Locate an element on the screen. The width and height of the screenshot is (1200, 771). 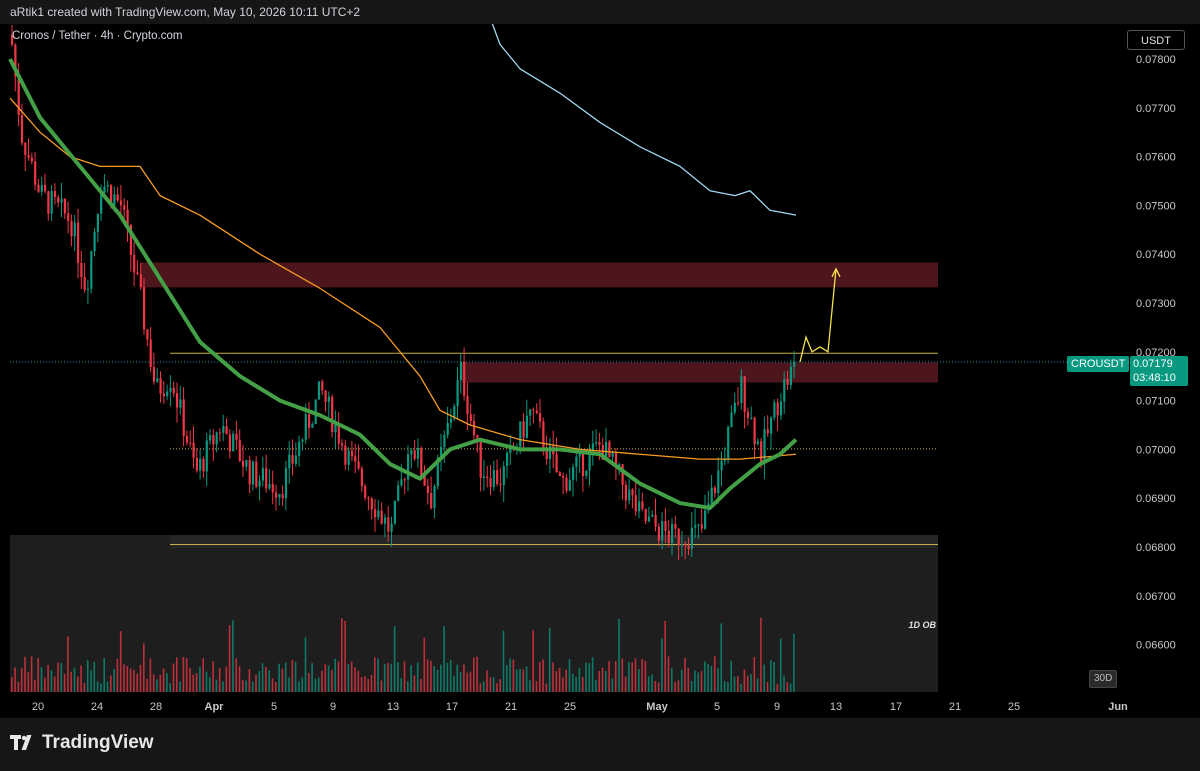
x-tick-label: Jun is located at coordinates (1118, 707).